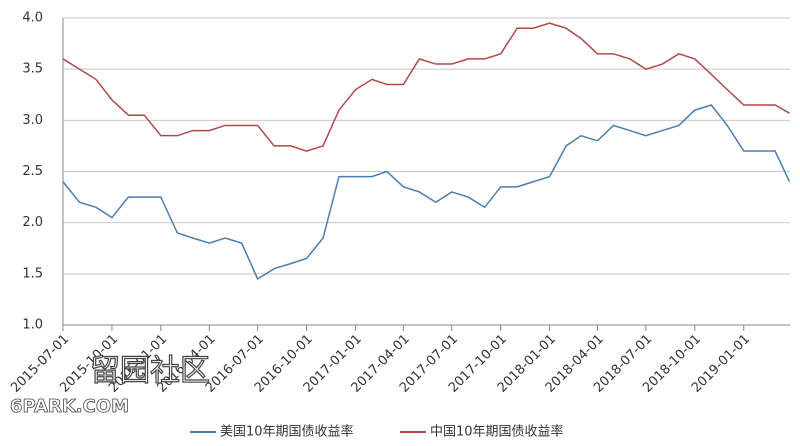 The image size is (800, 446). Describe the element at coordinates (32, 273) in the screenshot. I see `y-tick-label: 1.5` at that location.